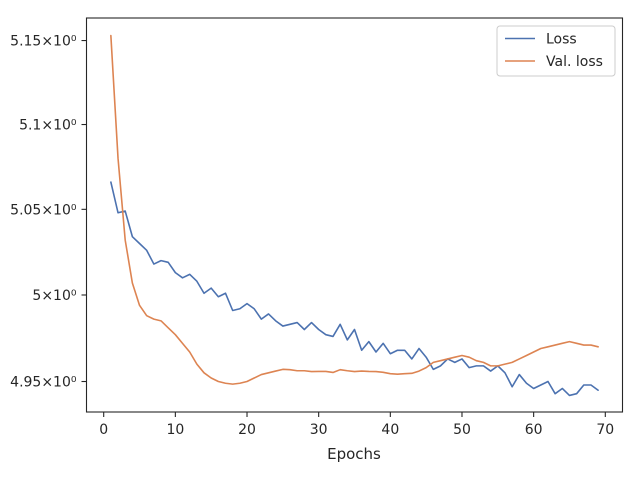 The image size is (640, 480). I want to click on y-tick-label: 5×10⁰, so click(54, 296).